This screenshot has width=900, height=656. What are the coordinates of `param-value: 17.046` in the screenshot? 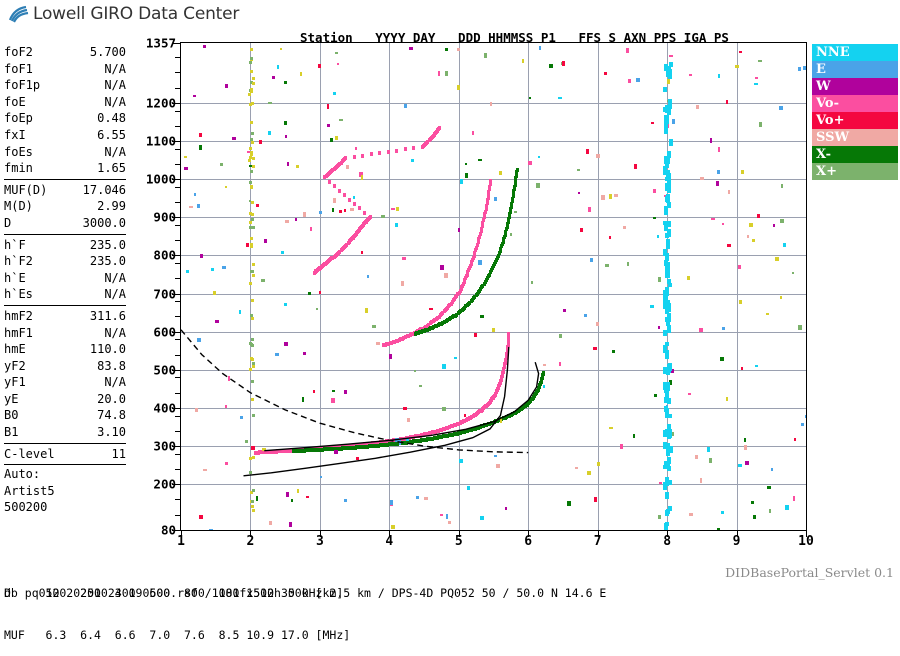 It's located at (104, 189).